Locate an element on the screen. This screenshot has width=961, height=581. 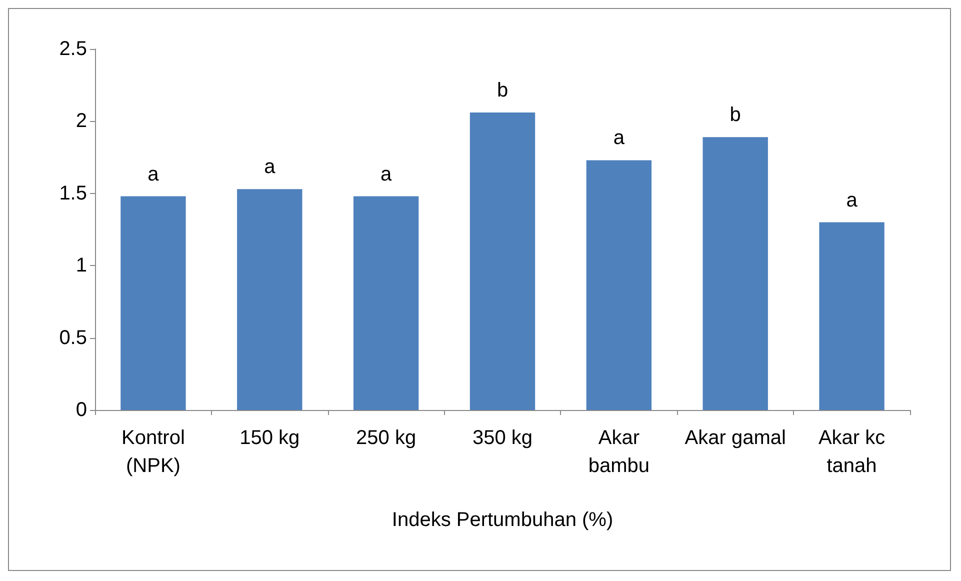
x-tick-label: 250 kg is located at coordinates (386, 438).